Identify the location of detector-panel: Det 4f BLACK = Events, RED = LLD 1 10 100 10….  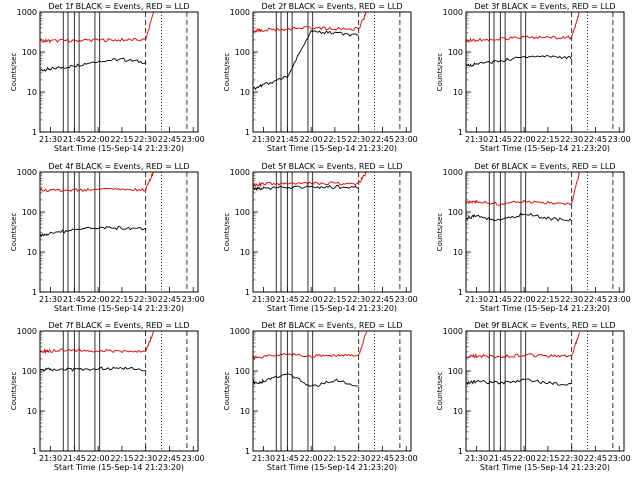
(107, 237).